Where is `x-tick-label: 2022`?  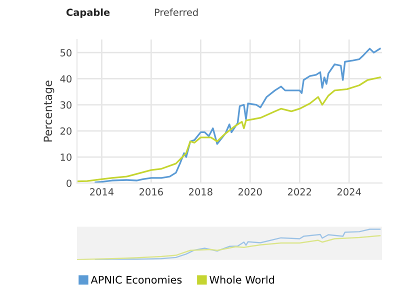
x-tick-label: 2022 is located at coordinates (300, 192).